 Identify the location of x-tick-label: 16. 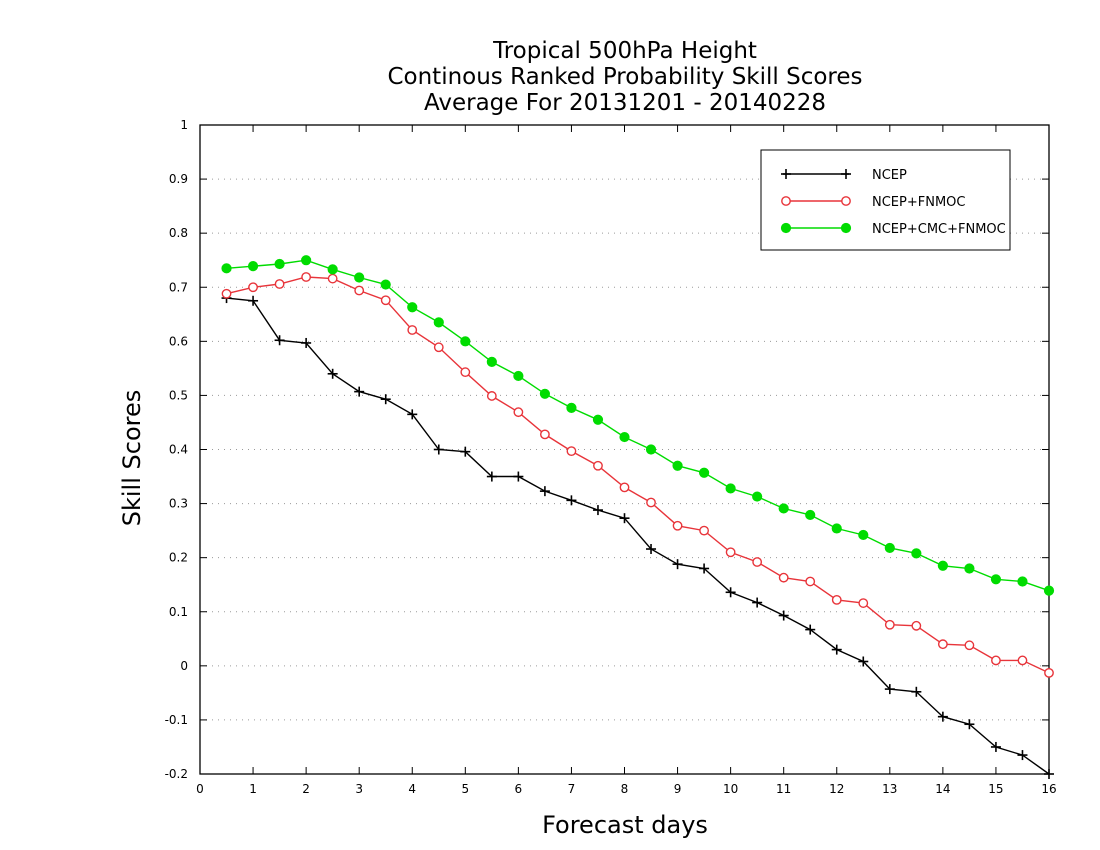
(1048, 789).